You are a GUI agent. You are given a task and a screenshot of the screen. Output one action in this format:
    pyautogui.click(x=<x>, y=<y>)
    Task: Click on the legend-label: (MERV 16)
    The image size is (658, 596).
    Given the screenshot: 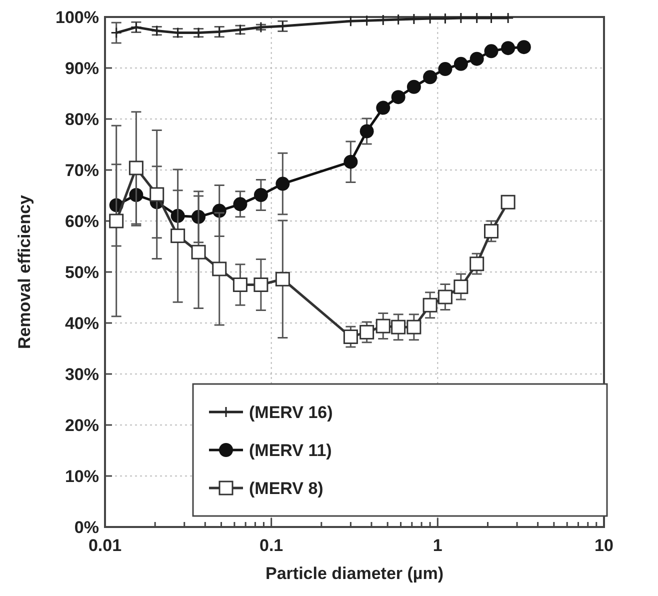 What is the action you would take?
    pyautogui.click(x=291, y=412)
    